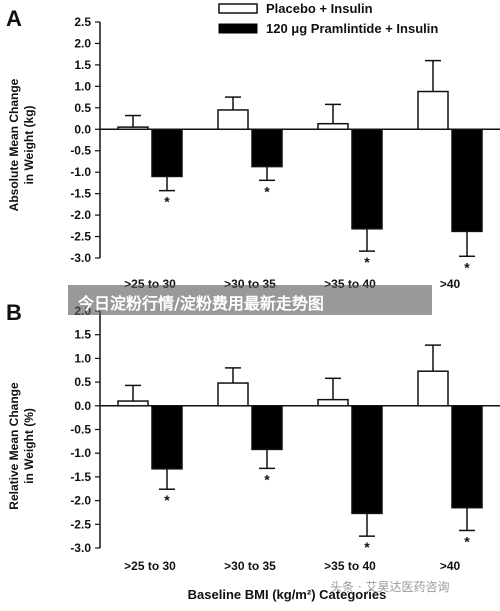 The height and width of the screenshot is (611, 500). I want to click on x-tick-label-b: >35 to 40, so click(350, 566).